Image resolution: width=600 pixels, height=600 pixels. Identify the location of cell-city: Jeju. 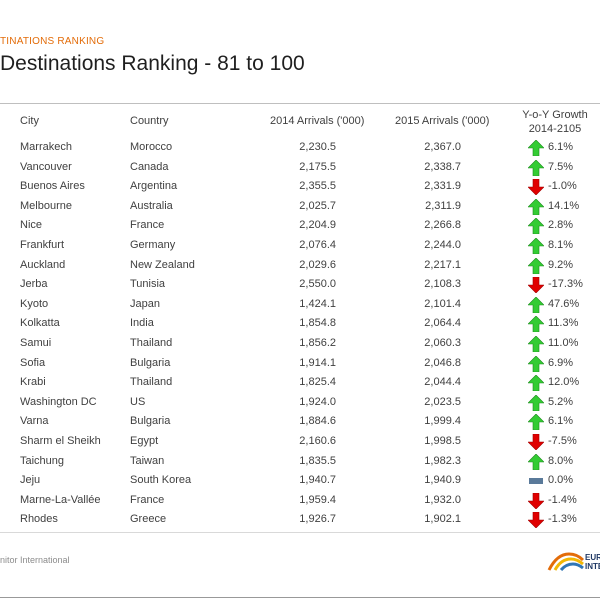
(30, 480).